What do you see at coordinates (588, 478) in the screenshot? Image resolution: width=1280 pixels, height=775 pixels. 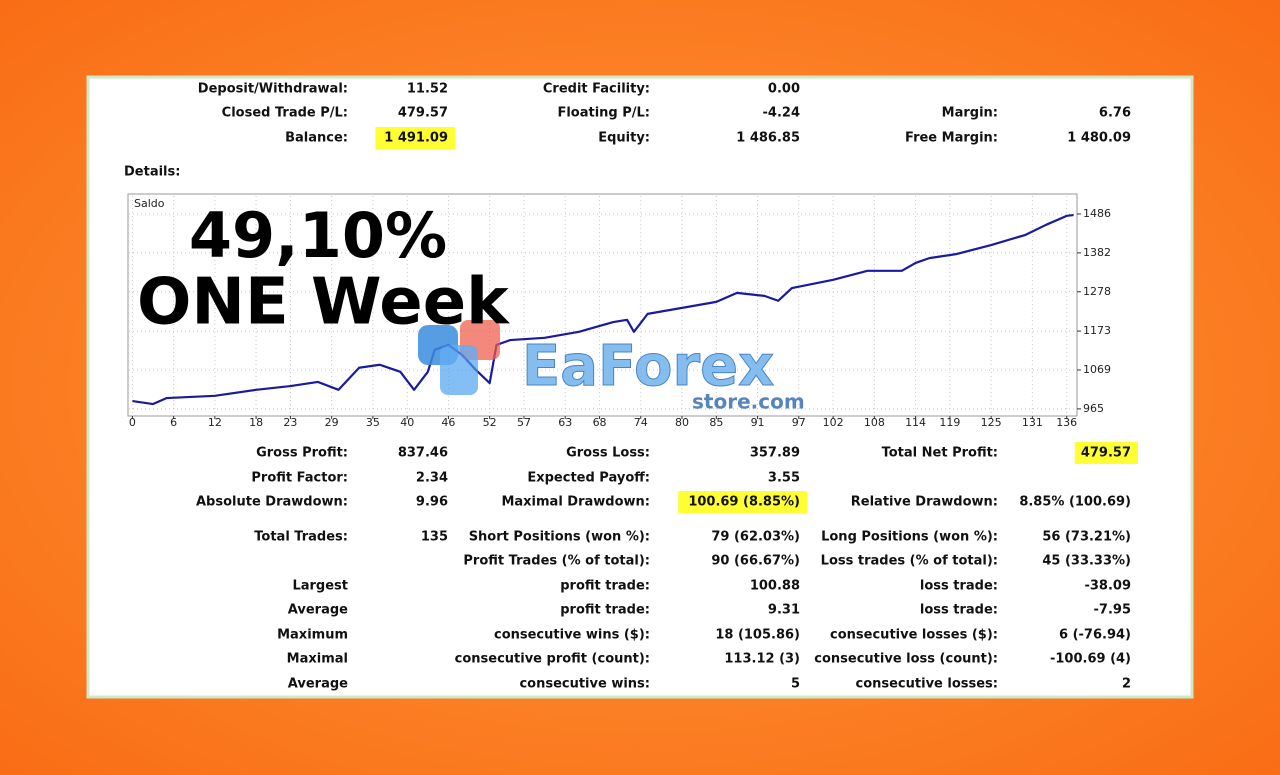 I see `row-label: Expected Payoff:` at bounding box center [588, 478].